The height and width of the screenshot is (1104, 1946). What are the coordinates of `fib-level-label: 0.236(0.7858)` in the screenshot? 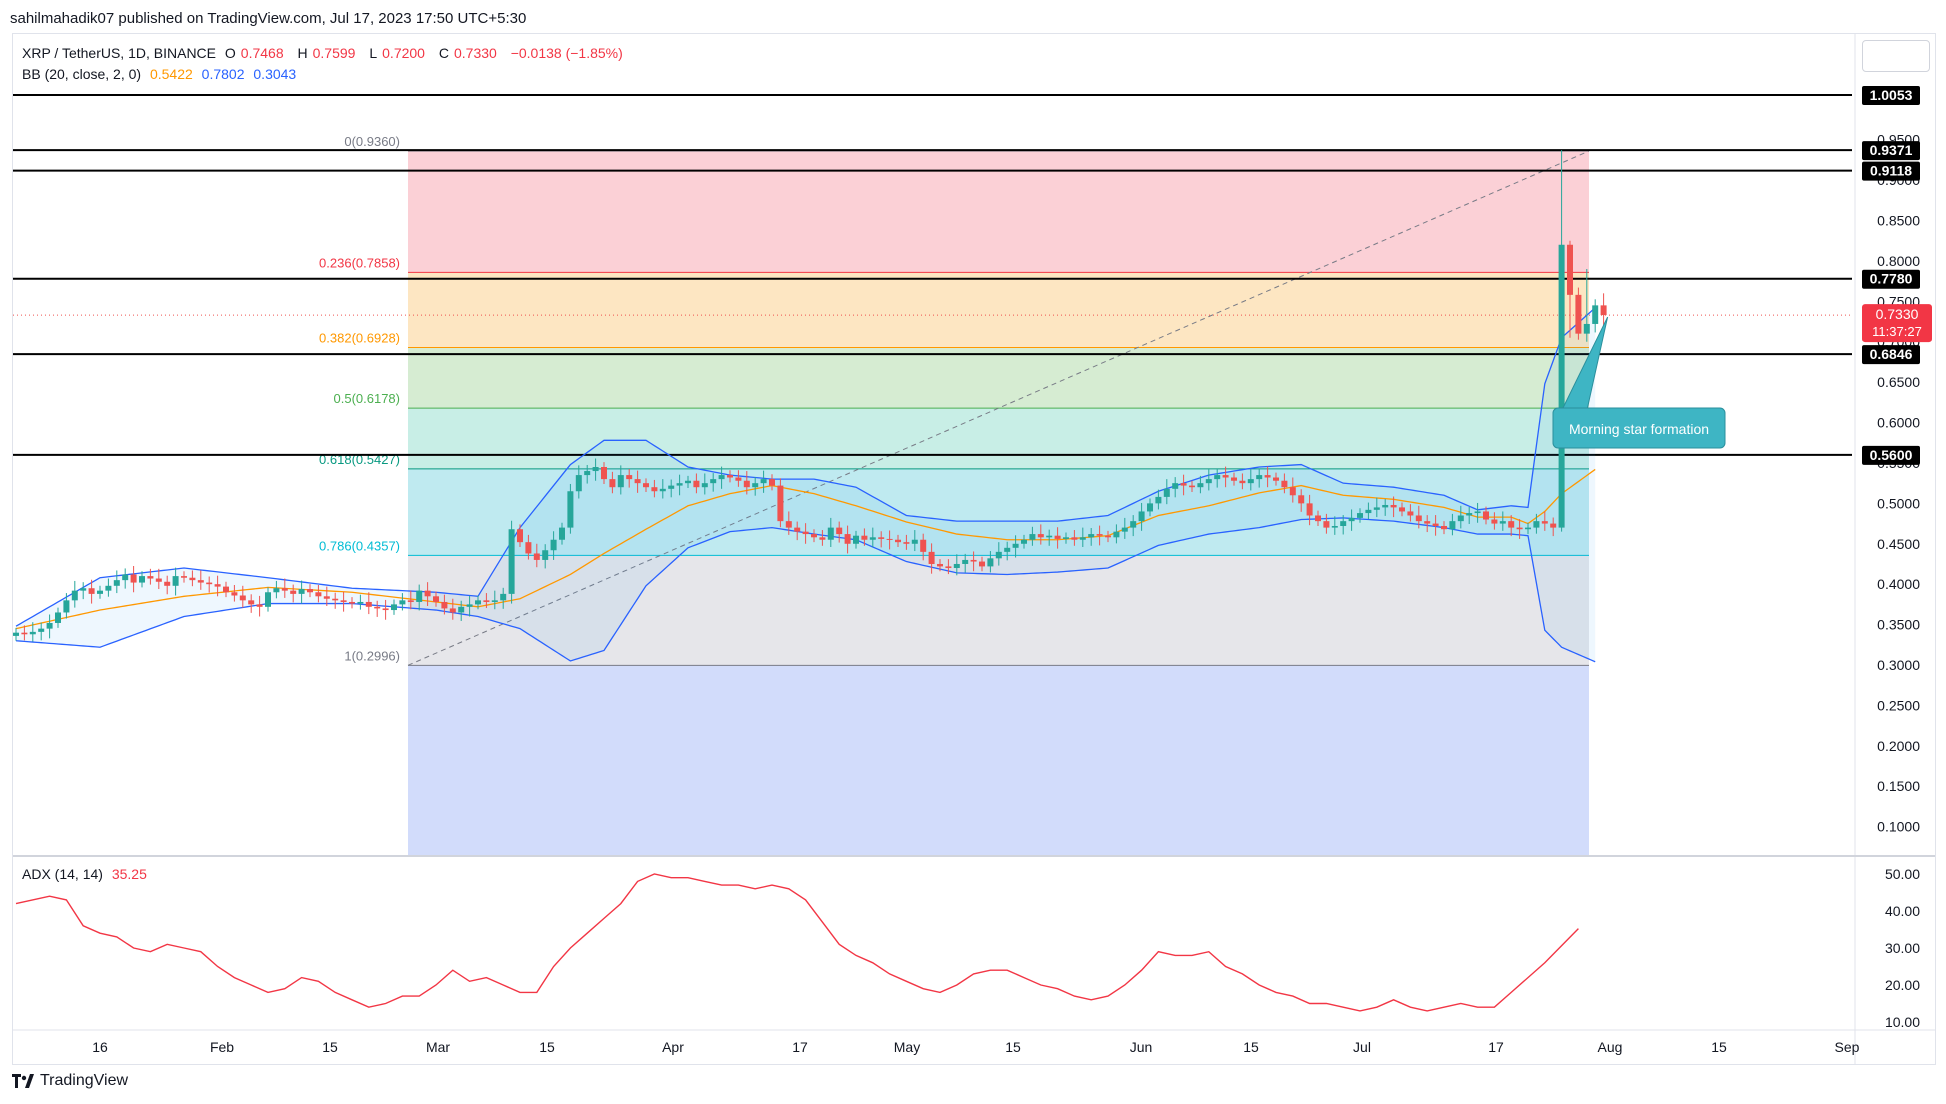 It's located at (359, 262).